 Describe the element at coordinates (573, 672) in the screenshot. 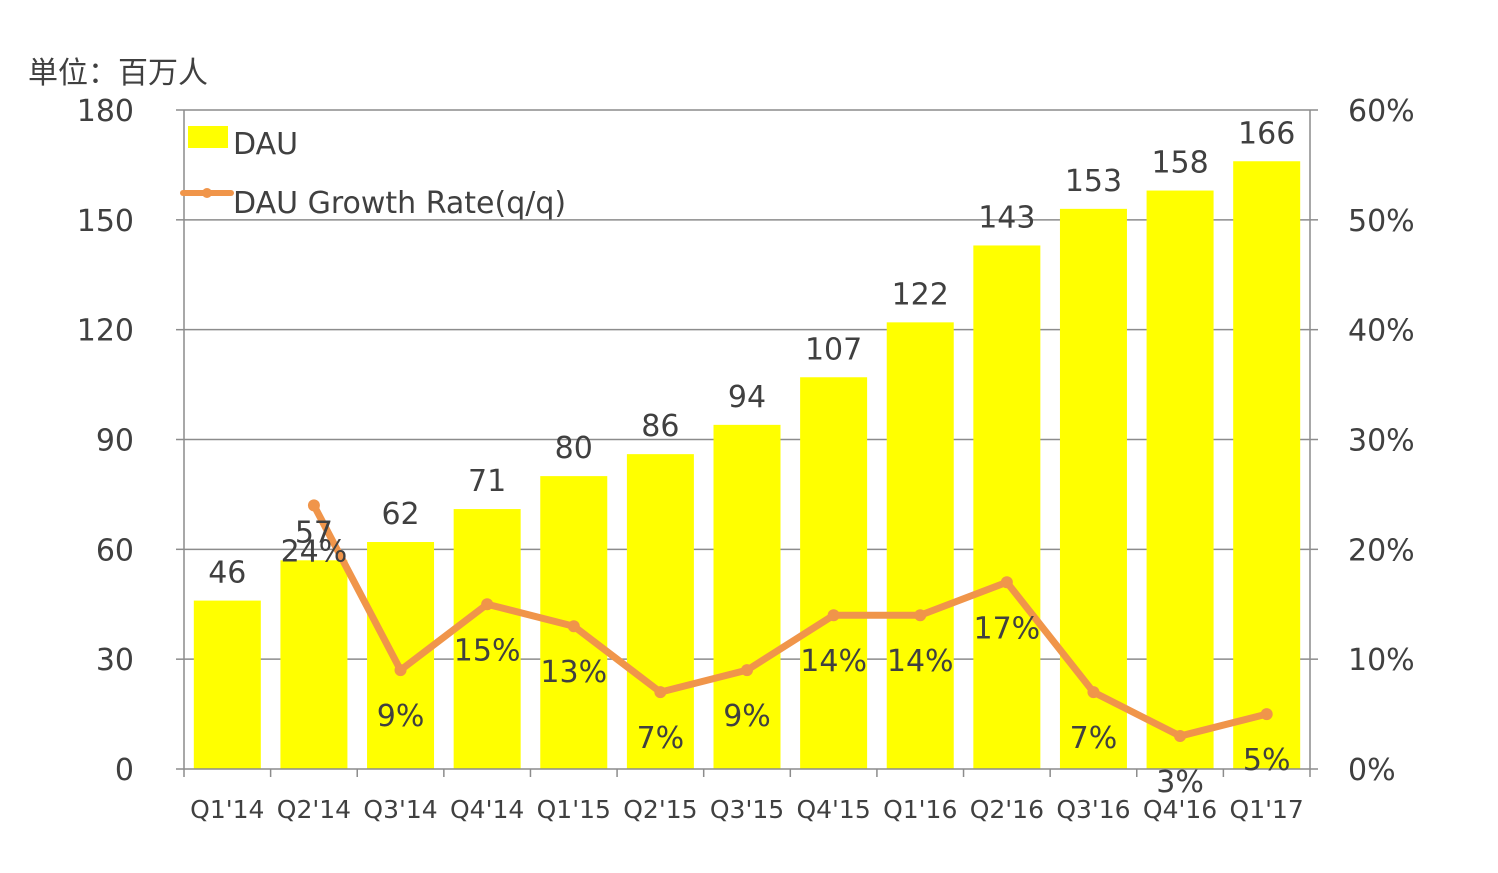

I see `growth-rate-label: 13%` at that location.